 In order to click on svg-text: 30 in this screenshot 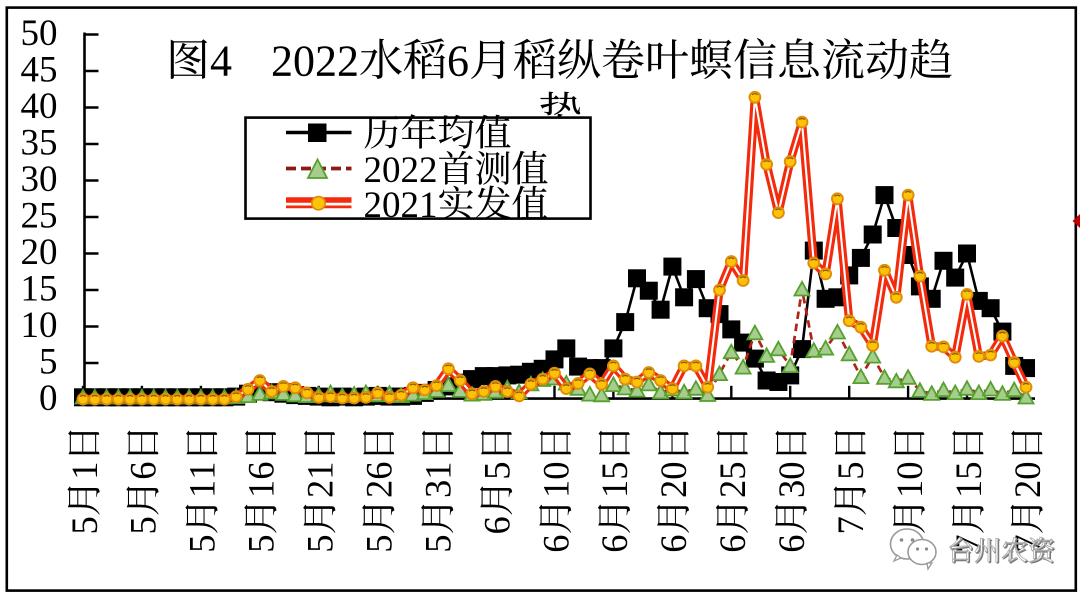, I will do `click(39, 179)`.